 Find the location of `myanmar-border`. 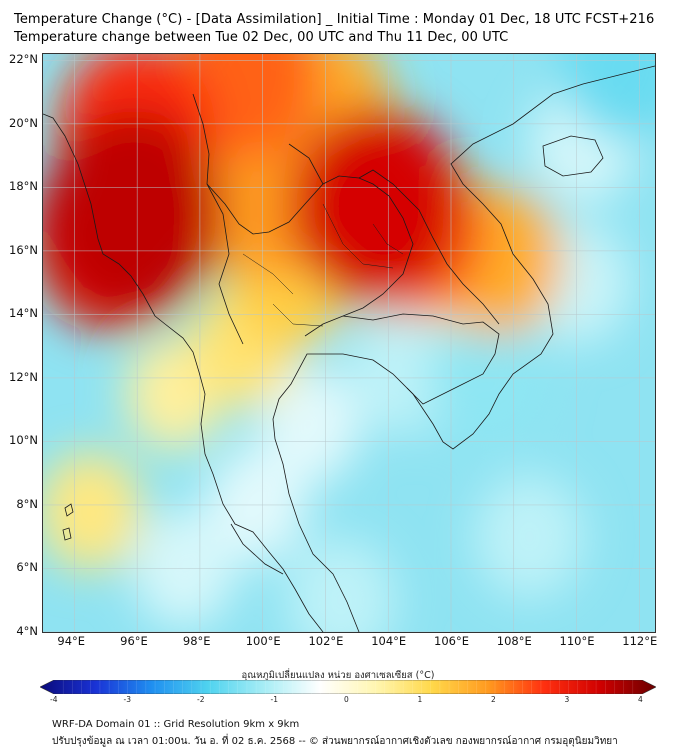

myanmar-border is located at coordinates (218, 219).